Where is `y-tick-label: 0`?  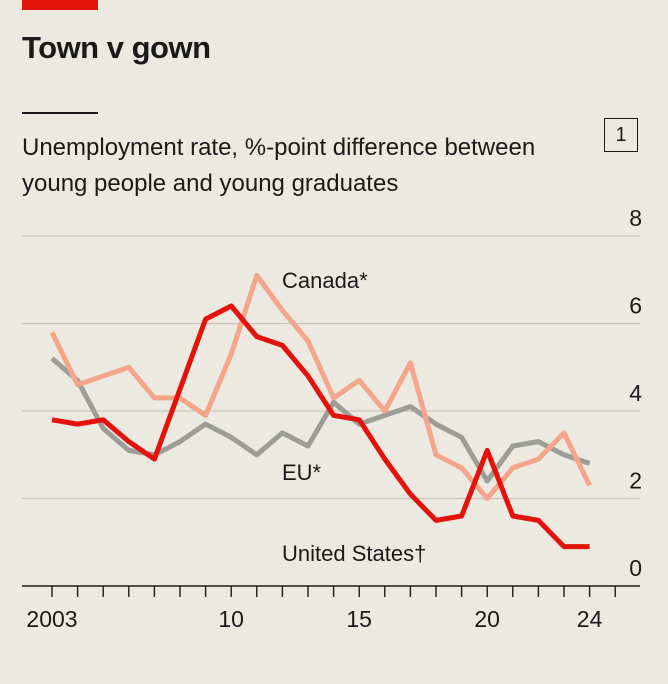
y-tick-label: 0 is located at coordinates (635, 568).